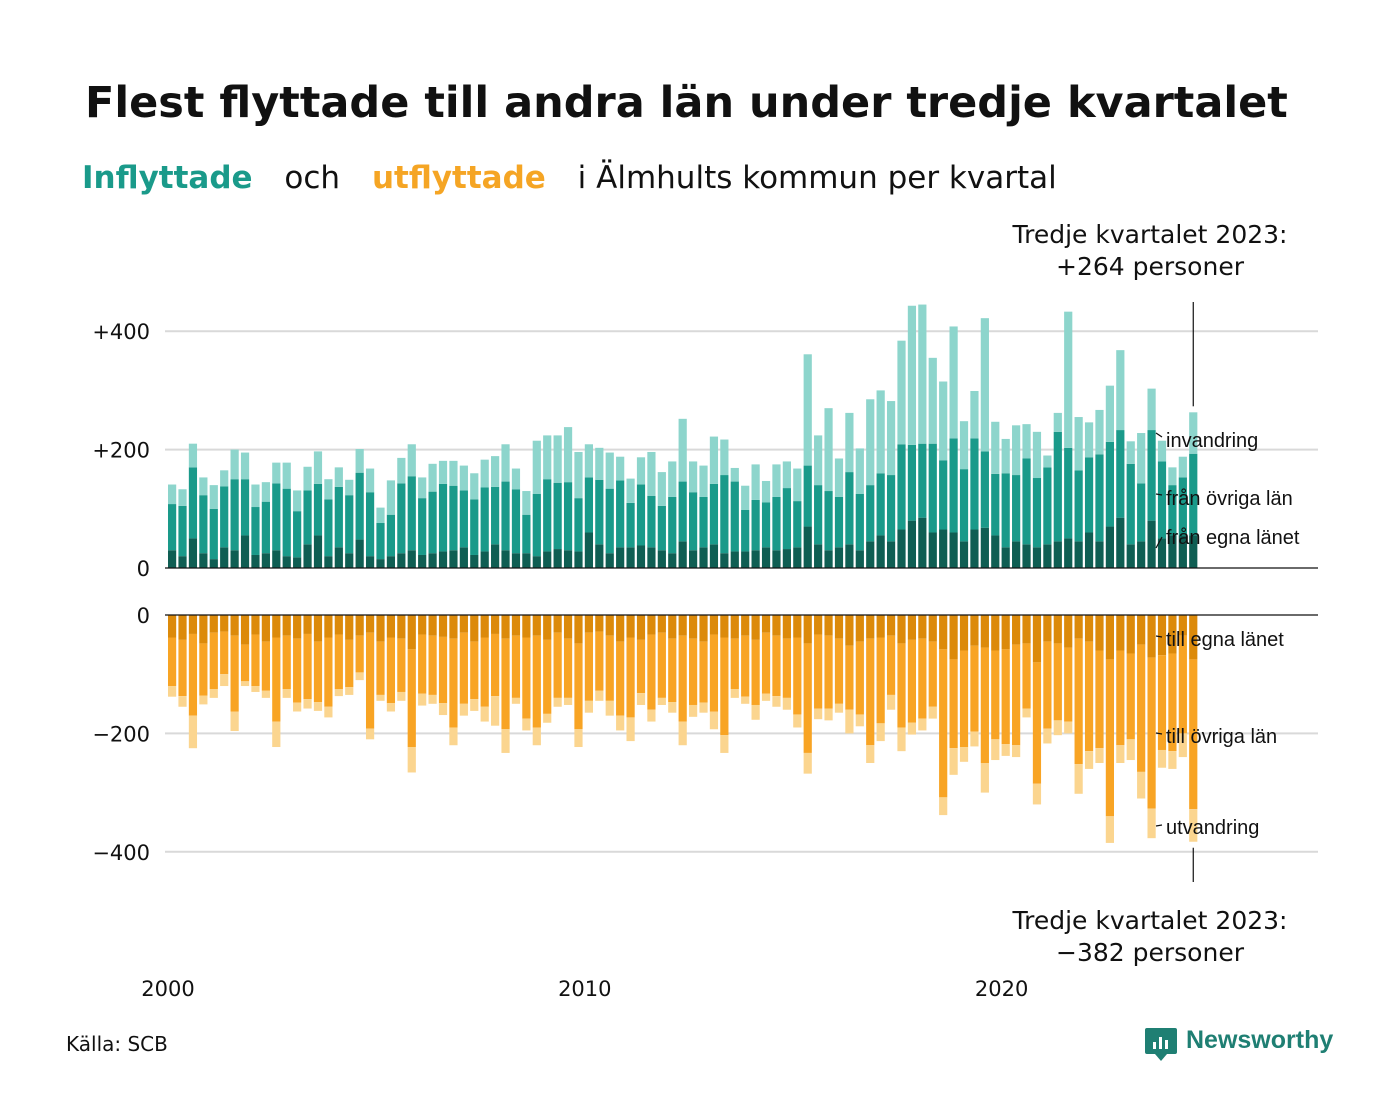 The width and height of the screenshot is (1400, 1120). What do you see at coordinates (121, 853) in the screenshot?
I see `y-tick-label: −400` at bounding box center [121, 853].